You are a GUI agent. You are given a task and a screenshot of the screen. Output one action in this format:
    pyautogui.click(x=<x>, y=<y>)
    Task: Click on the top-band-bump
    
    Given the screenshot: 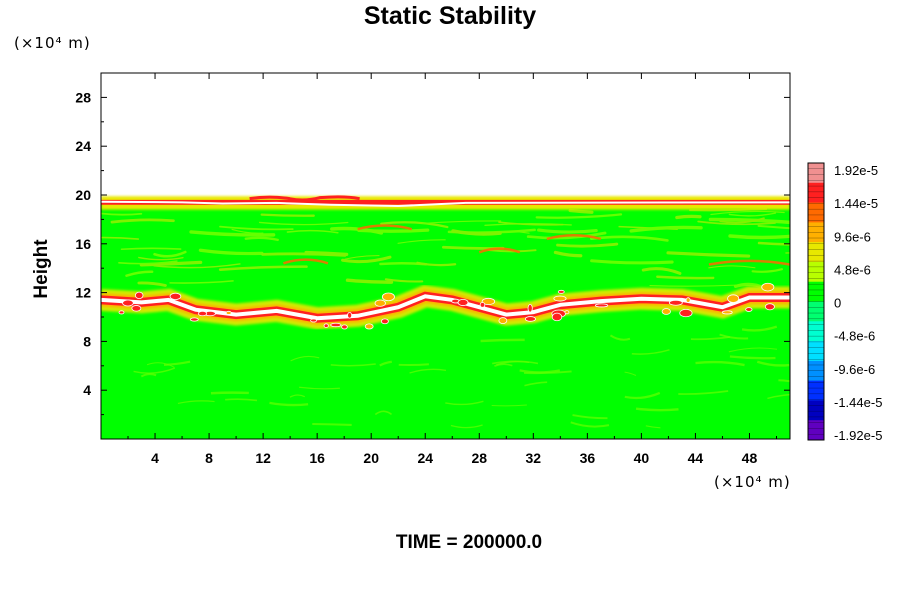 What is the action you would take?
    pyautogui.click(x=304, y=198)
    